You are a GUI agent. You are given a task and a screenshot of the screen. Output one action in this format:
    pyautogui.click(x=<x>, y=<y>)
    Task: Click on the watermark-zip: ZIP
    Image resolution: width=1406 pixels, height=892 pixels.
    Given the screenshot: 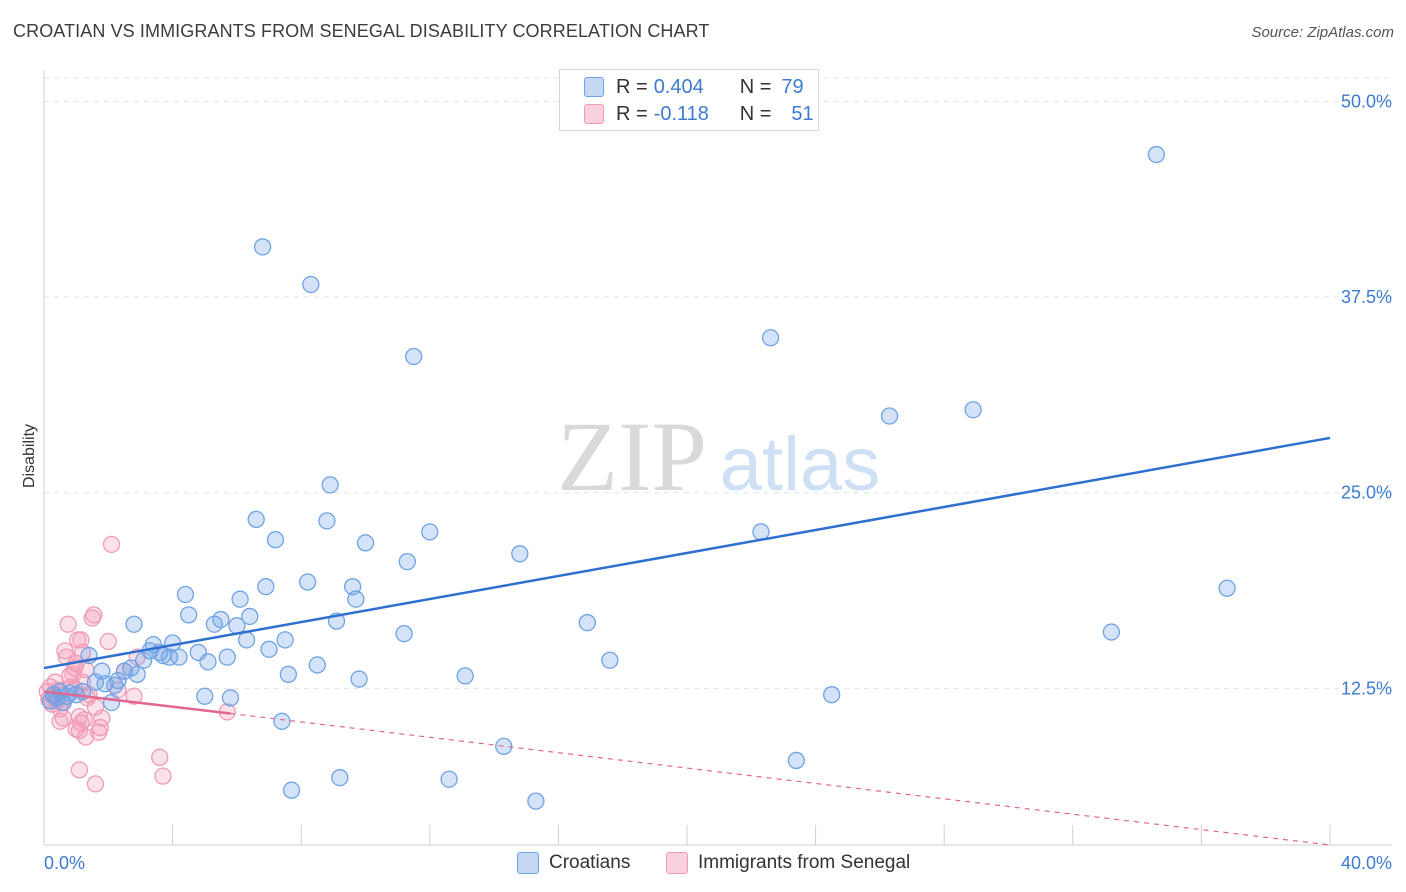 What is the action you would take?
    pyautogui.click(x=632, y=456)
    